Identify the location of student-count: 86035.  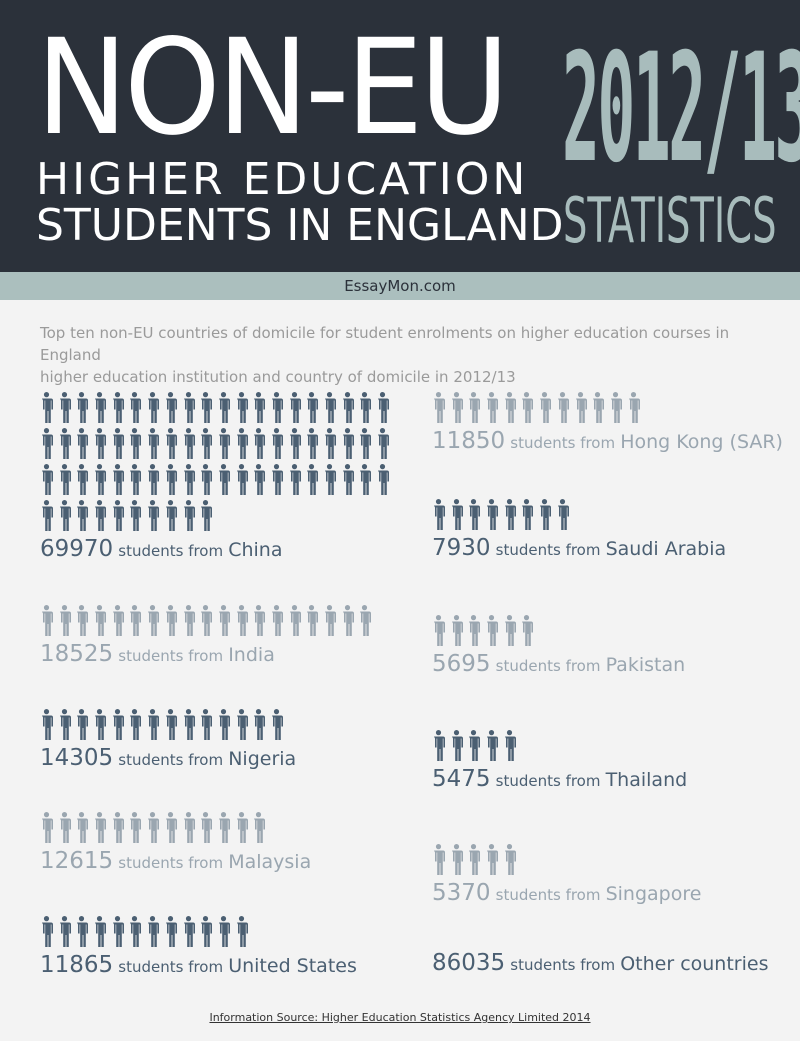
(469, 963).